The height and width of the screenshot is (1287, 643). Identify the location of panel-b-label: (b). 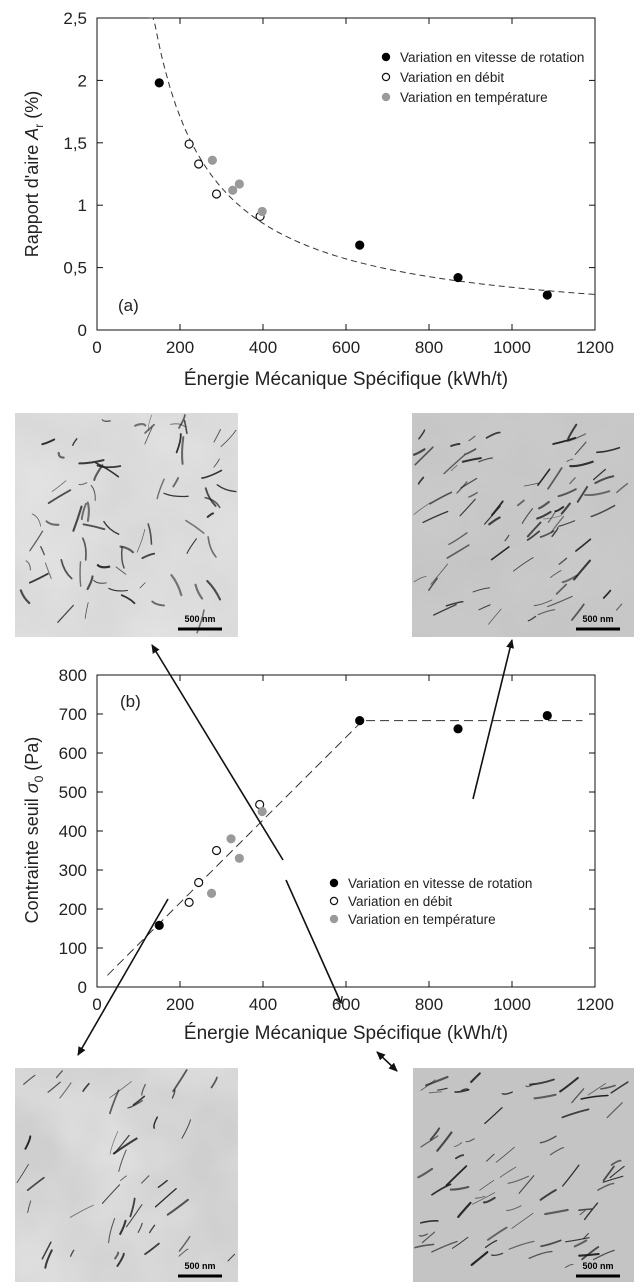
(130, 701).